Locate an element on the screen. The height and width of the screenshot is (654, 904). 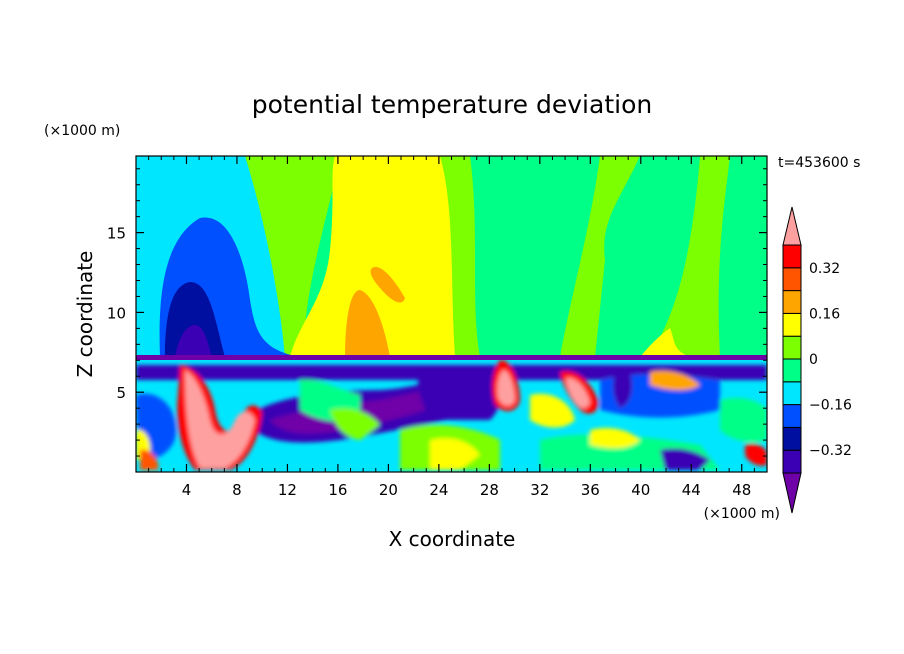
x-axis-title: X coordinate is located at coordinates (452, 539).